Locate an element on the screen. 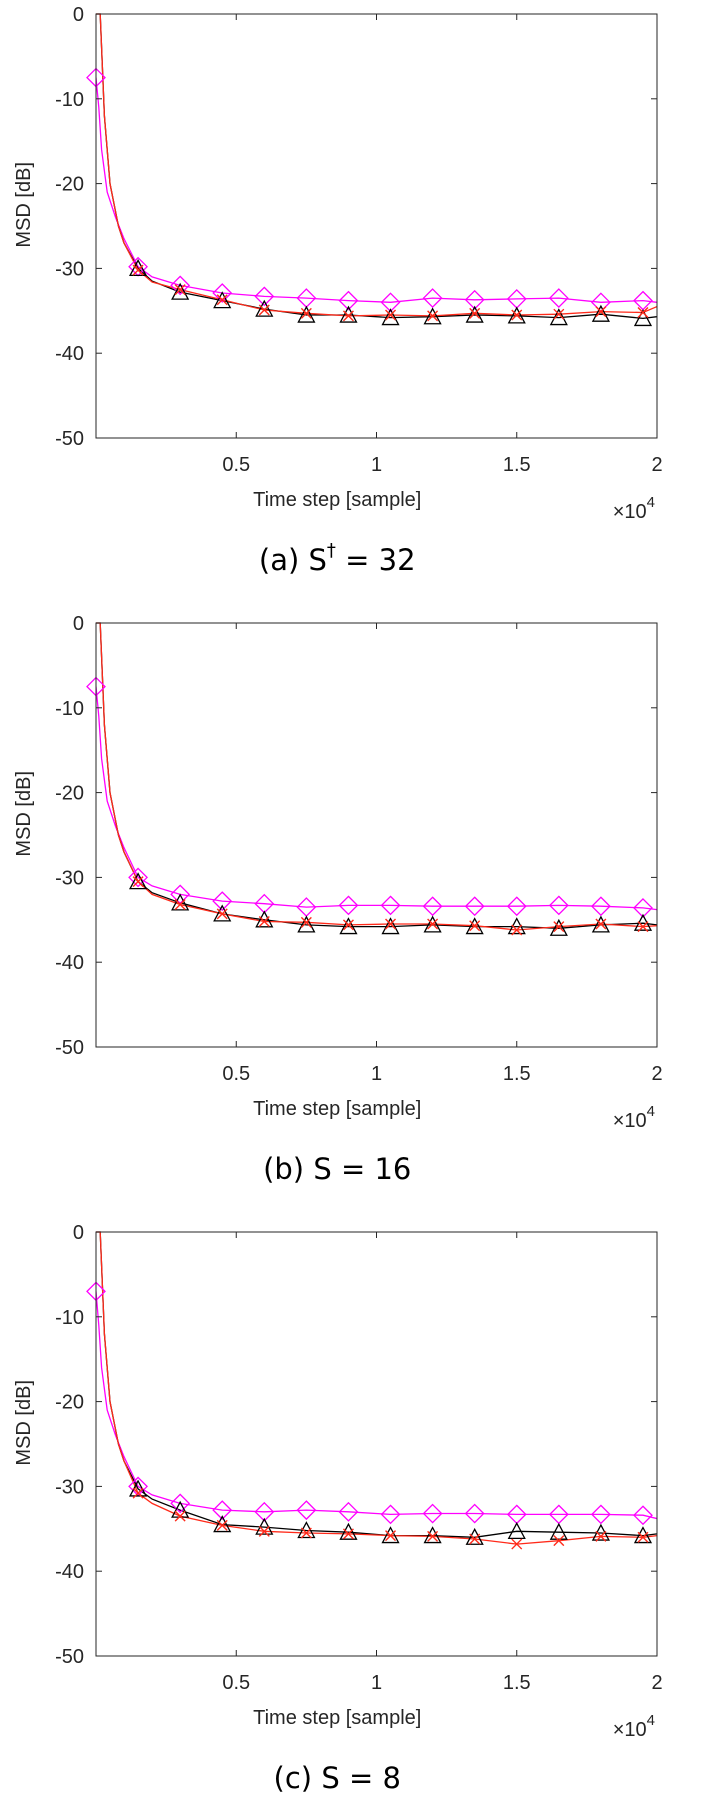  caption-prefix: (a) S is located at coordinates (293, 560).